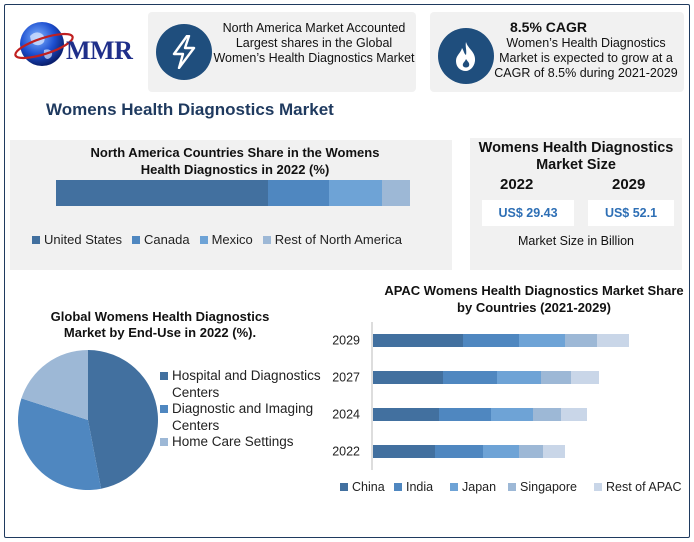 This screenshot has height=542, width=694. What do you see at coordinates (531, 451) in the screenshot?
I see `apac-bar-2022-singapore` at bounding box center [531, 451].